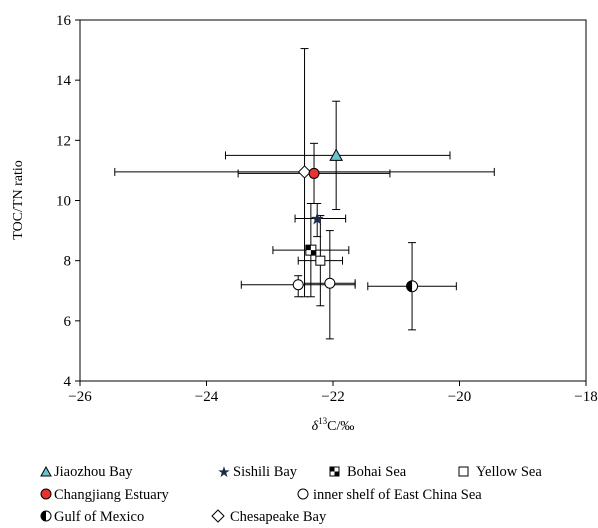 The height and width of the screenshot is (528, 598). I want to click on legend-marker-diamond, so click(218, 516).